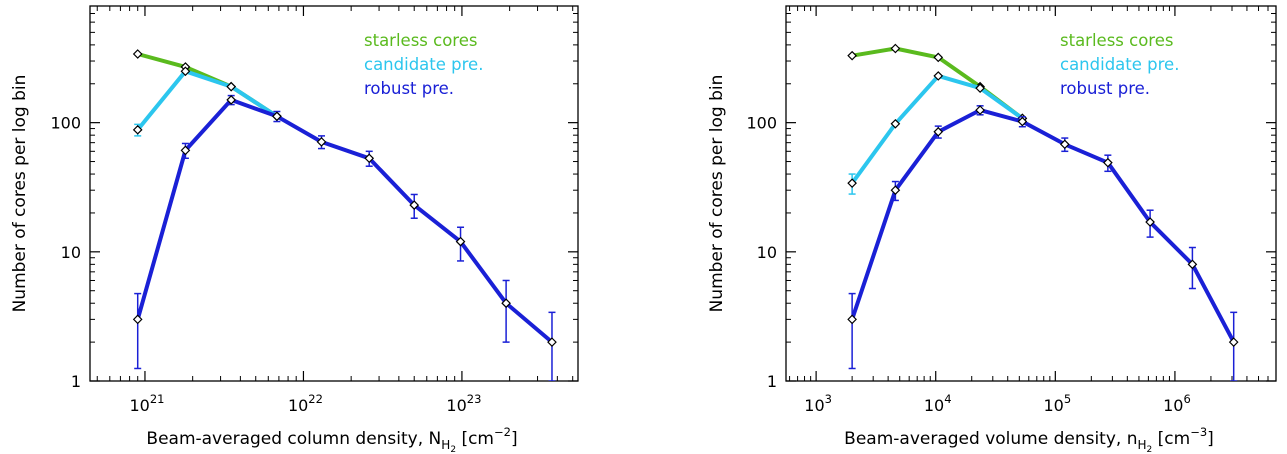 Image resolution: width=1287 pixels, height=454 pixels. I want to click on x-tick-label: 10⁶, so click(1177, 403).